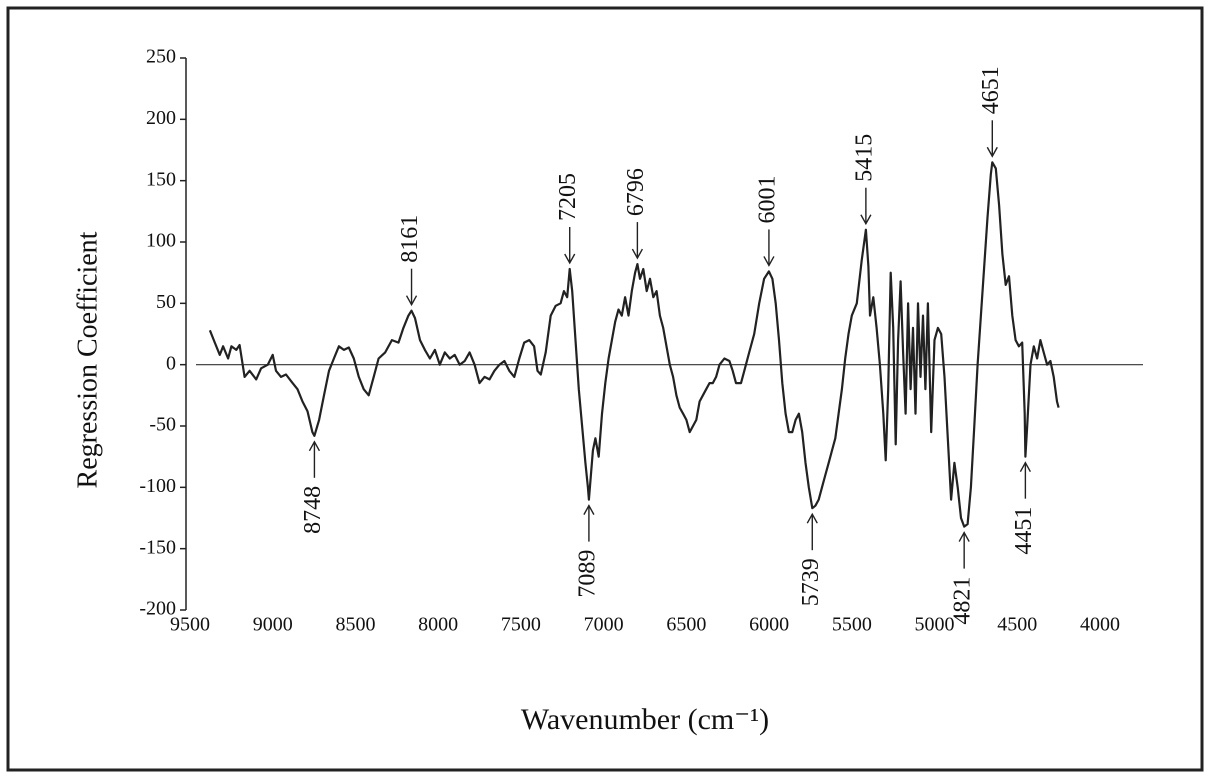 The image size is (1212, 778). Describe the element at coordinates (991, 90) in the screenshot. I see `annotation-label: 4651` at that location.